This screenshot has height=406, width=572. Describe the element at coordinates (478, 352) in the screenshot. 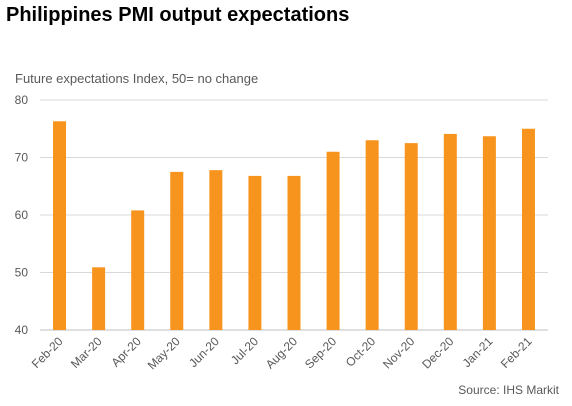

I see `x-tick-label: Jan-21` at that location.